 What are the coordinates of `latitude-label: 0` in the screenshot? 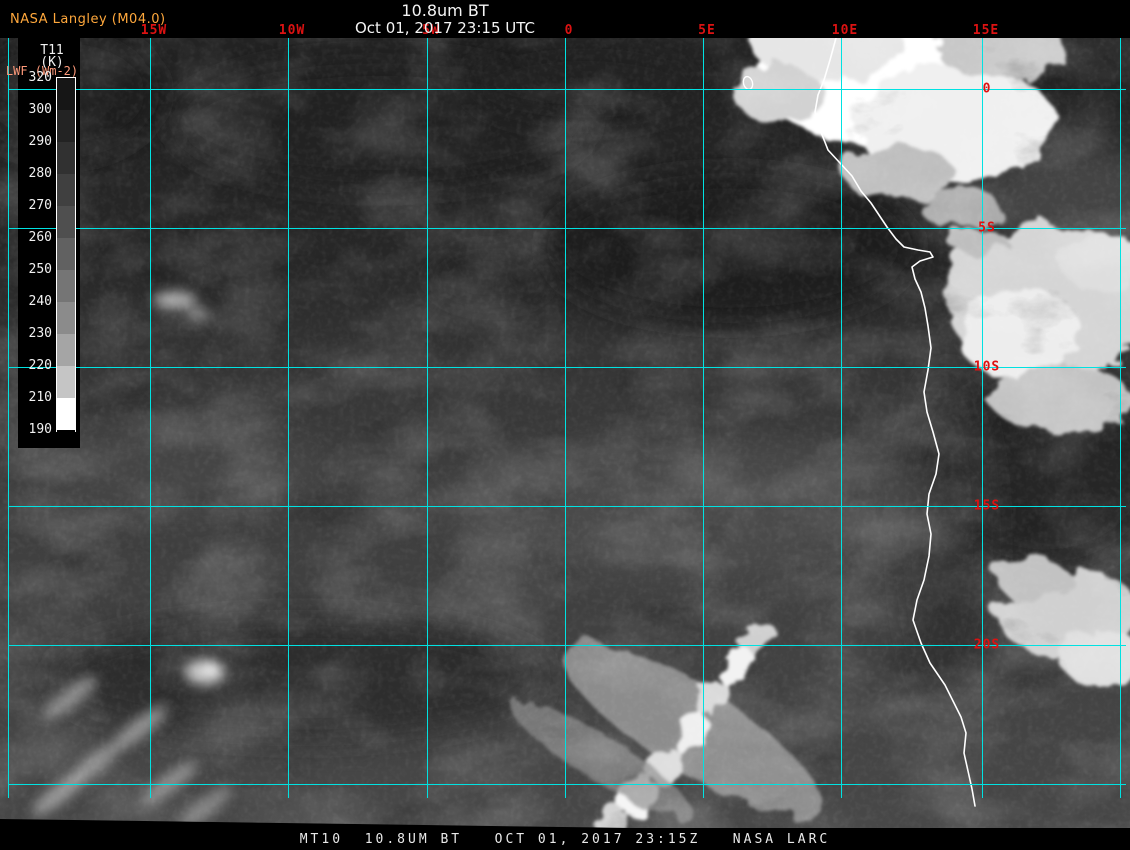 It's located at (987, 89).